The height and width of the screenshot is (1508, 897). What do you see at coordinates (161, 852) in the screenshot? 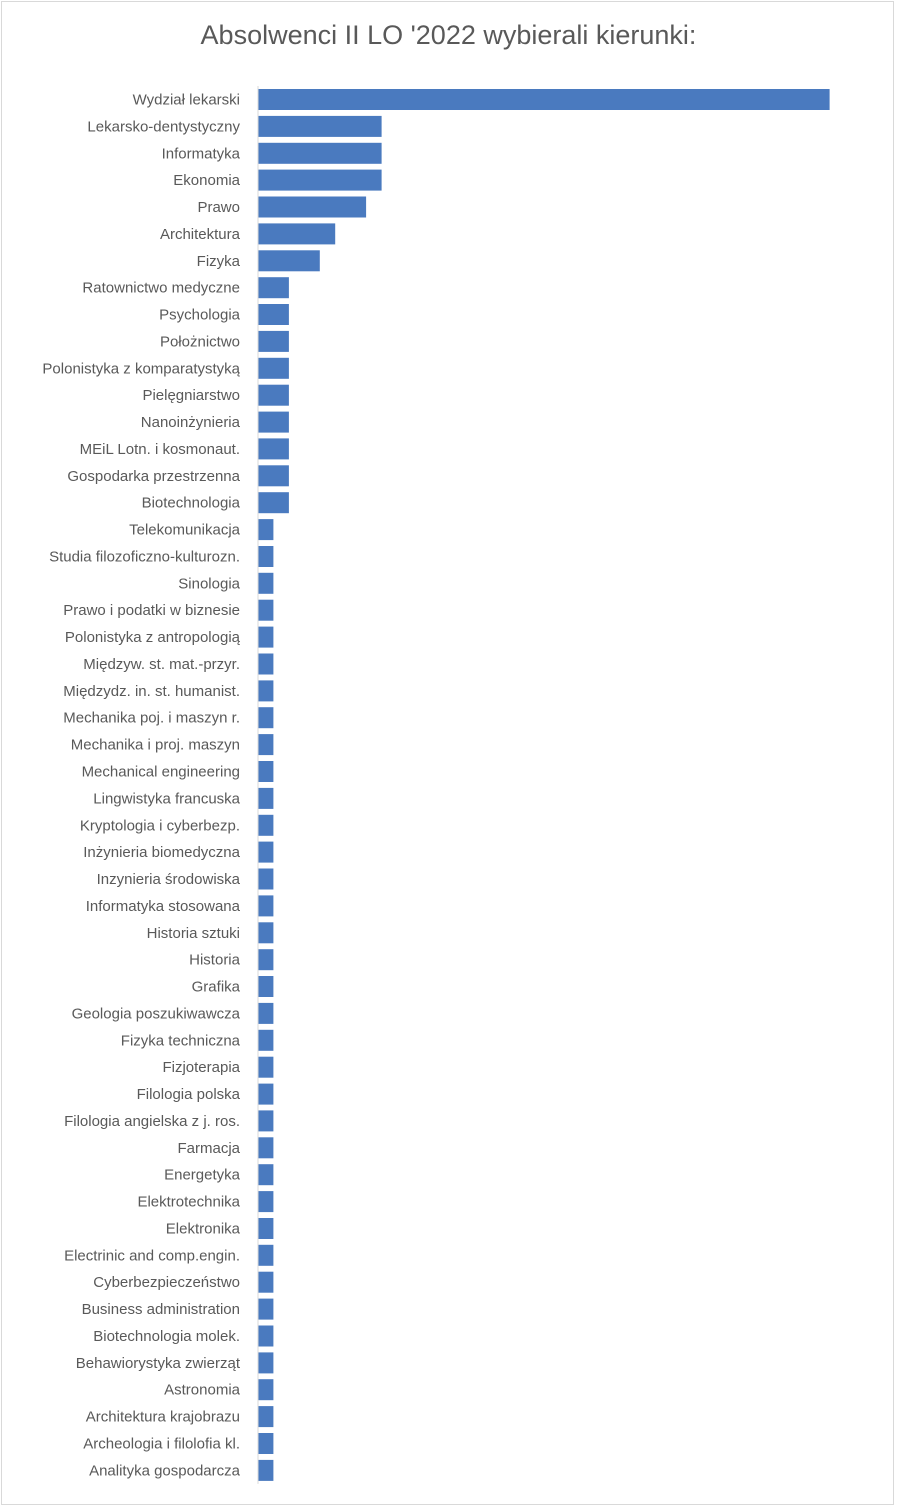
I see `category-label: Inżynieria biomedyczna` at bounding box center [161, 852].